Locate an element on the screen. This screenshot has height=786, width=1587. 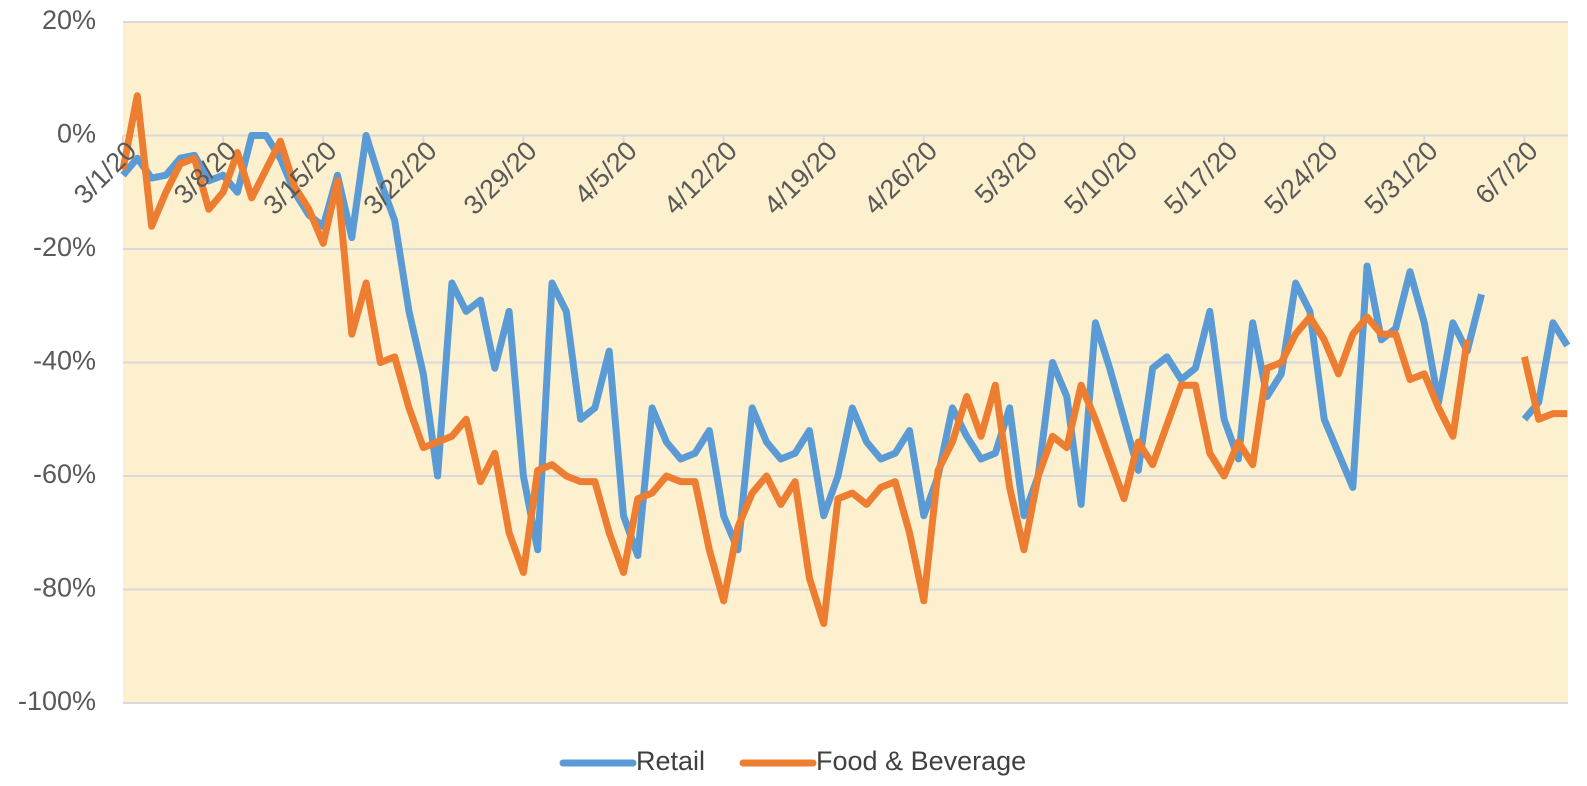
legend: Retail Food & Beverage is located at coordinates (792, 761).